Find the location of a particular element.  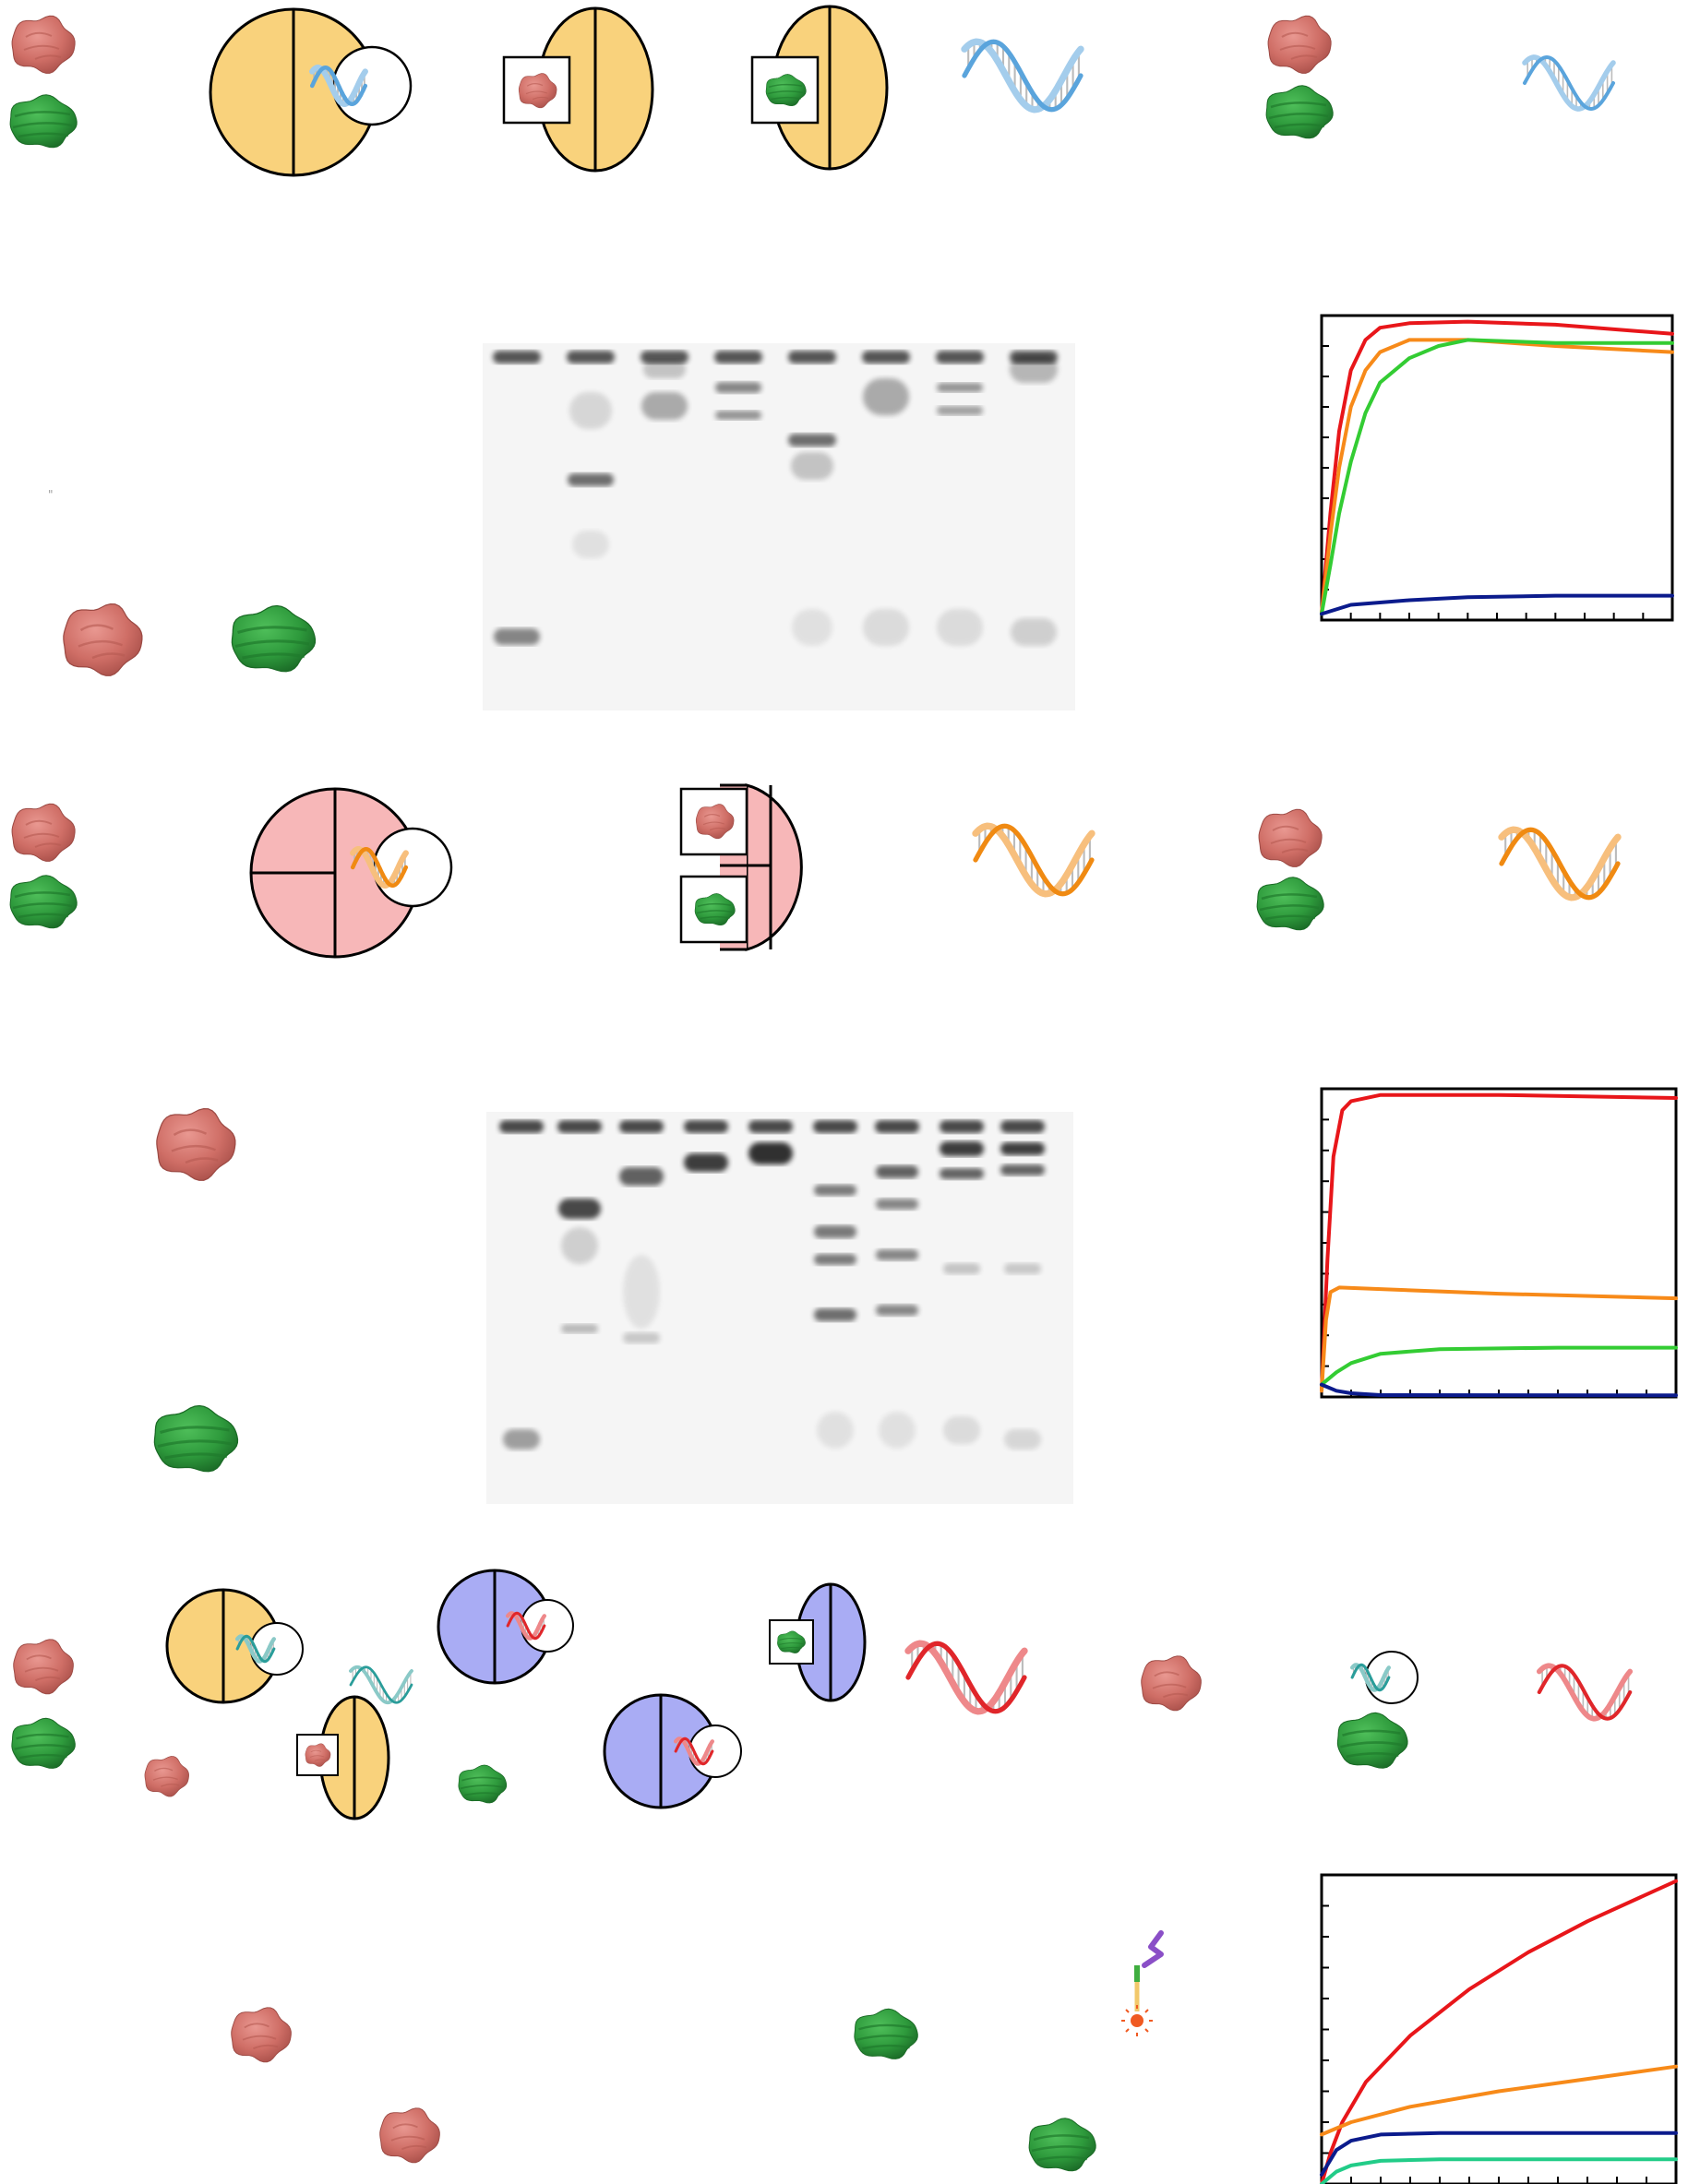

row6-panel is located at coordinates (954, 2028).